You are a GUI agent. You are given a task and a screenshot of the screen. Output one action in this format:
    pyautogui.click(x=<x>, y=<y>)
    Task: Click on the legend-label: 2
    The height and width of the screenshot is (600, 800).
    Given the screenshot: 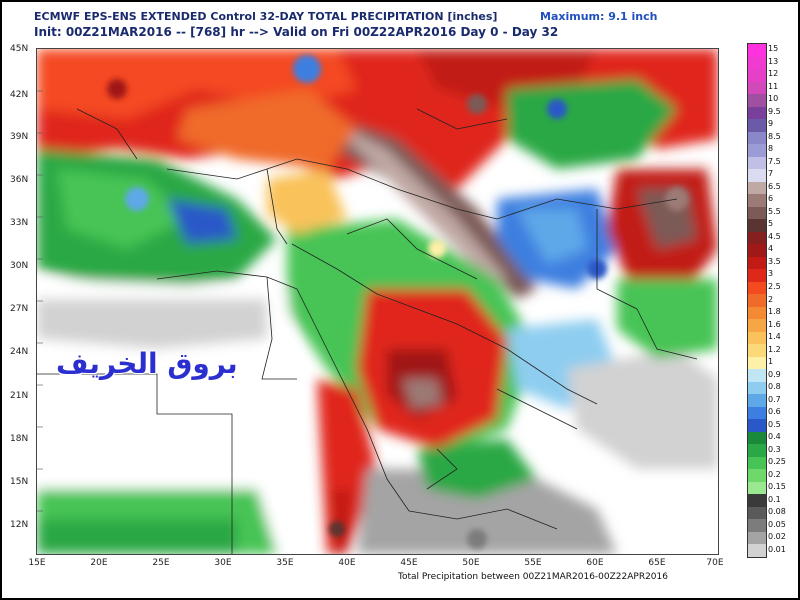 What is the action you would take?
    pyautogui.click(x=771, y=299)
    